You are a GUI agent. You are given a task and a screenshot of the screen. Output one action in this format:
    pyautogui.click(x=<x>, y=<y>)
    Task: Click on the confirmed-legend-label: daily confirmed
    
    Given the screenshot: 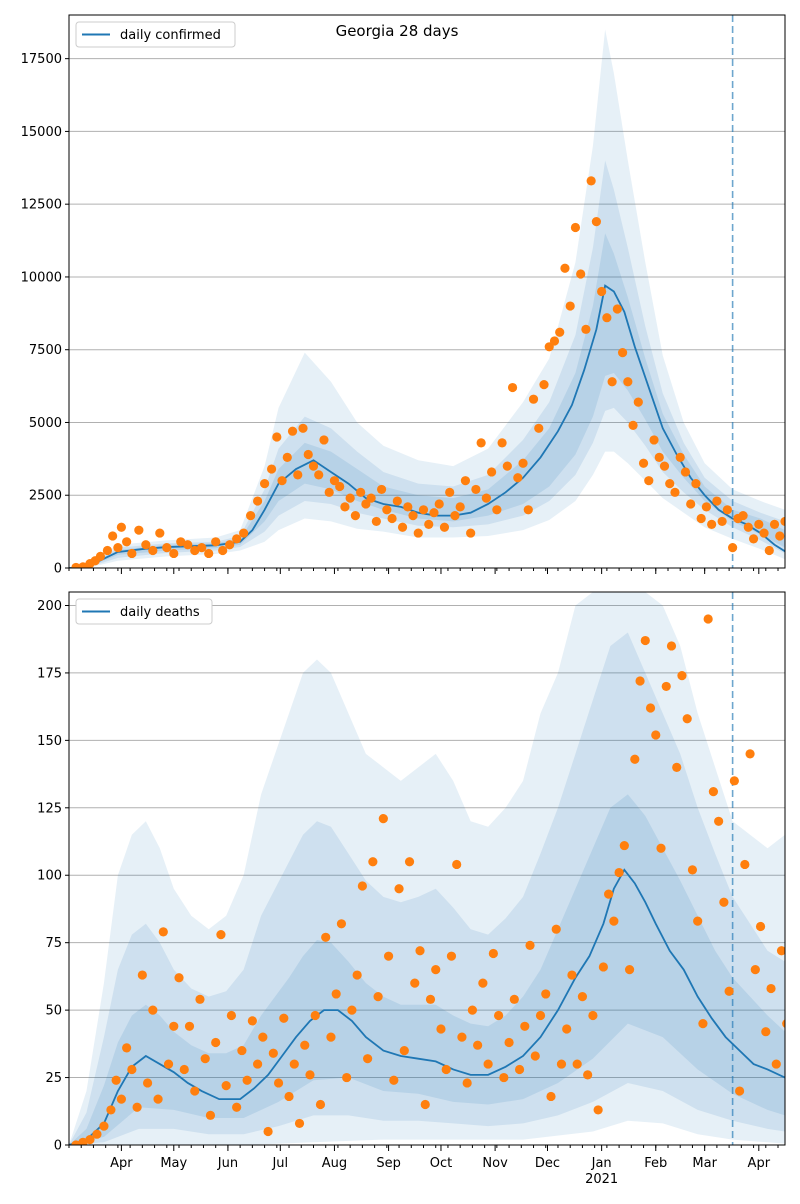 What is the action you would take?
    pyautogui.click(x=170, y=35)
    